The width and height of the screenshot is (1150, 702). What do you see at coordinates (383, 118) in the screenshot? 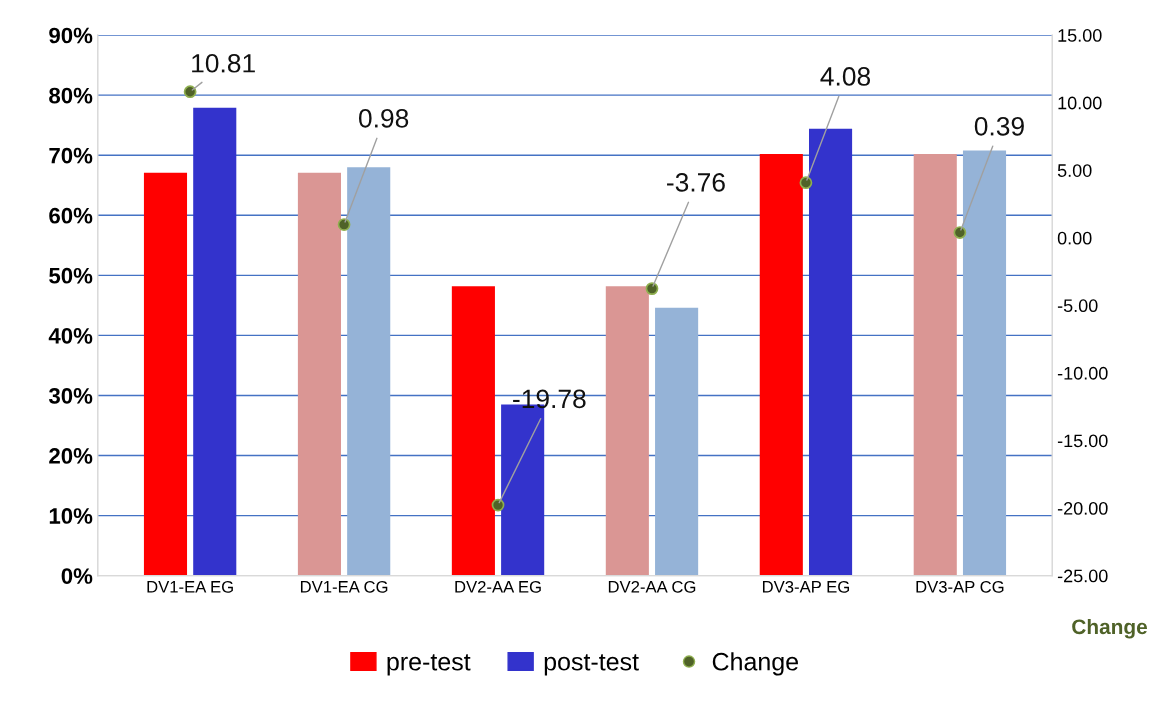
I see `data-label: 0.98` at bounding box center [383, 118].